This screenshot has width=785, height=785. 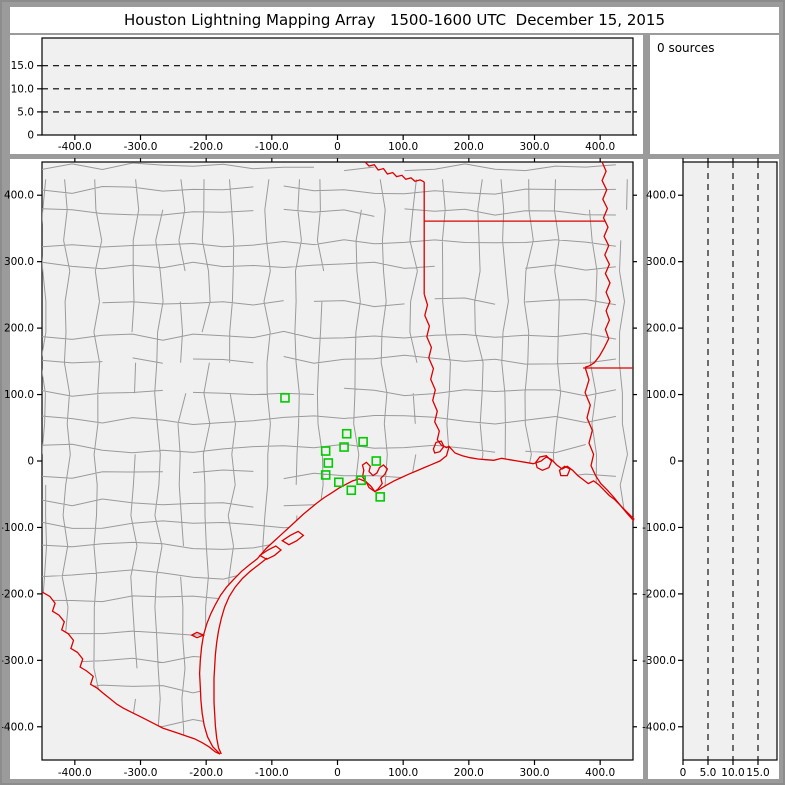 I want to click on geo-aransas-bay, so click(x=293, y=538).